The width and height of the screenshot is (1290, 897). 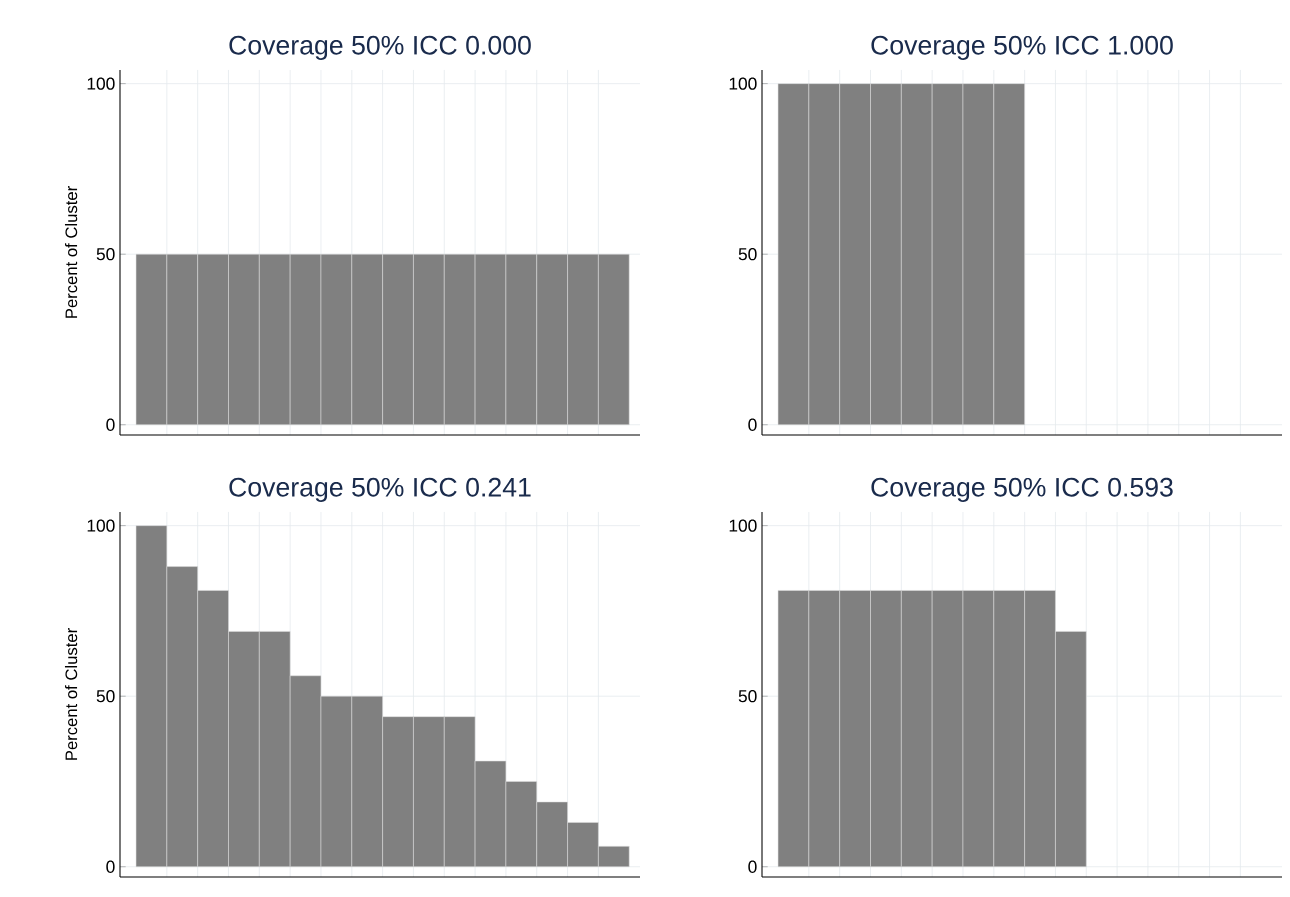 What do you see at coordinates (380, 489) in the screenshot?
I see `chart-title: Coverage 50% ICC 0.241` at bounding box center [380, 489].